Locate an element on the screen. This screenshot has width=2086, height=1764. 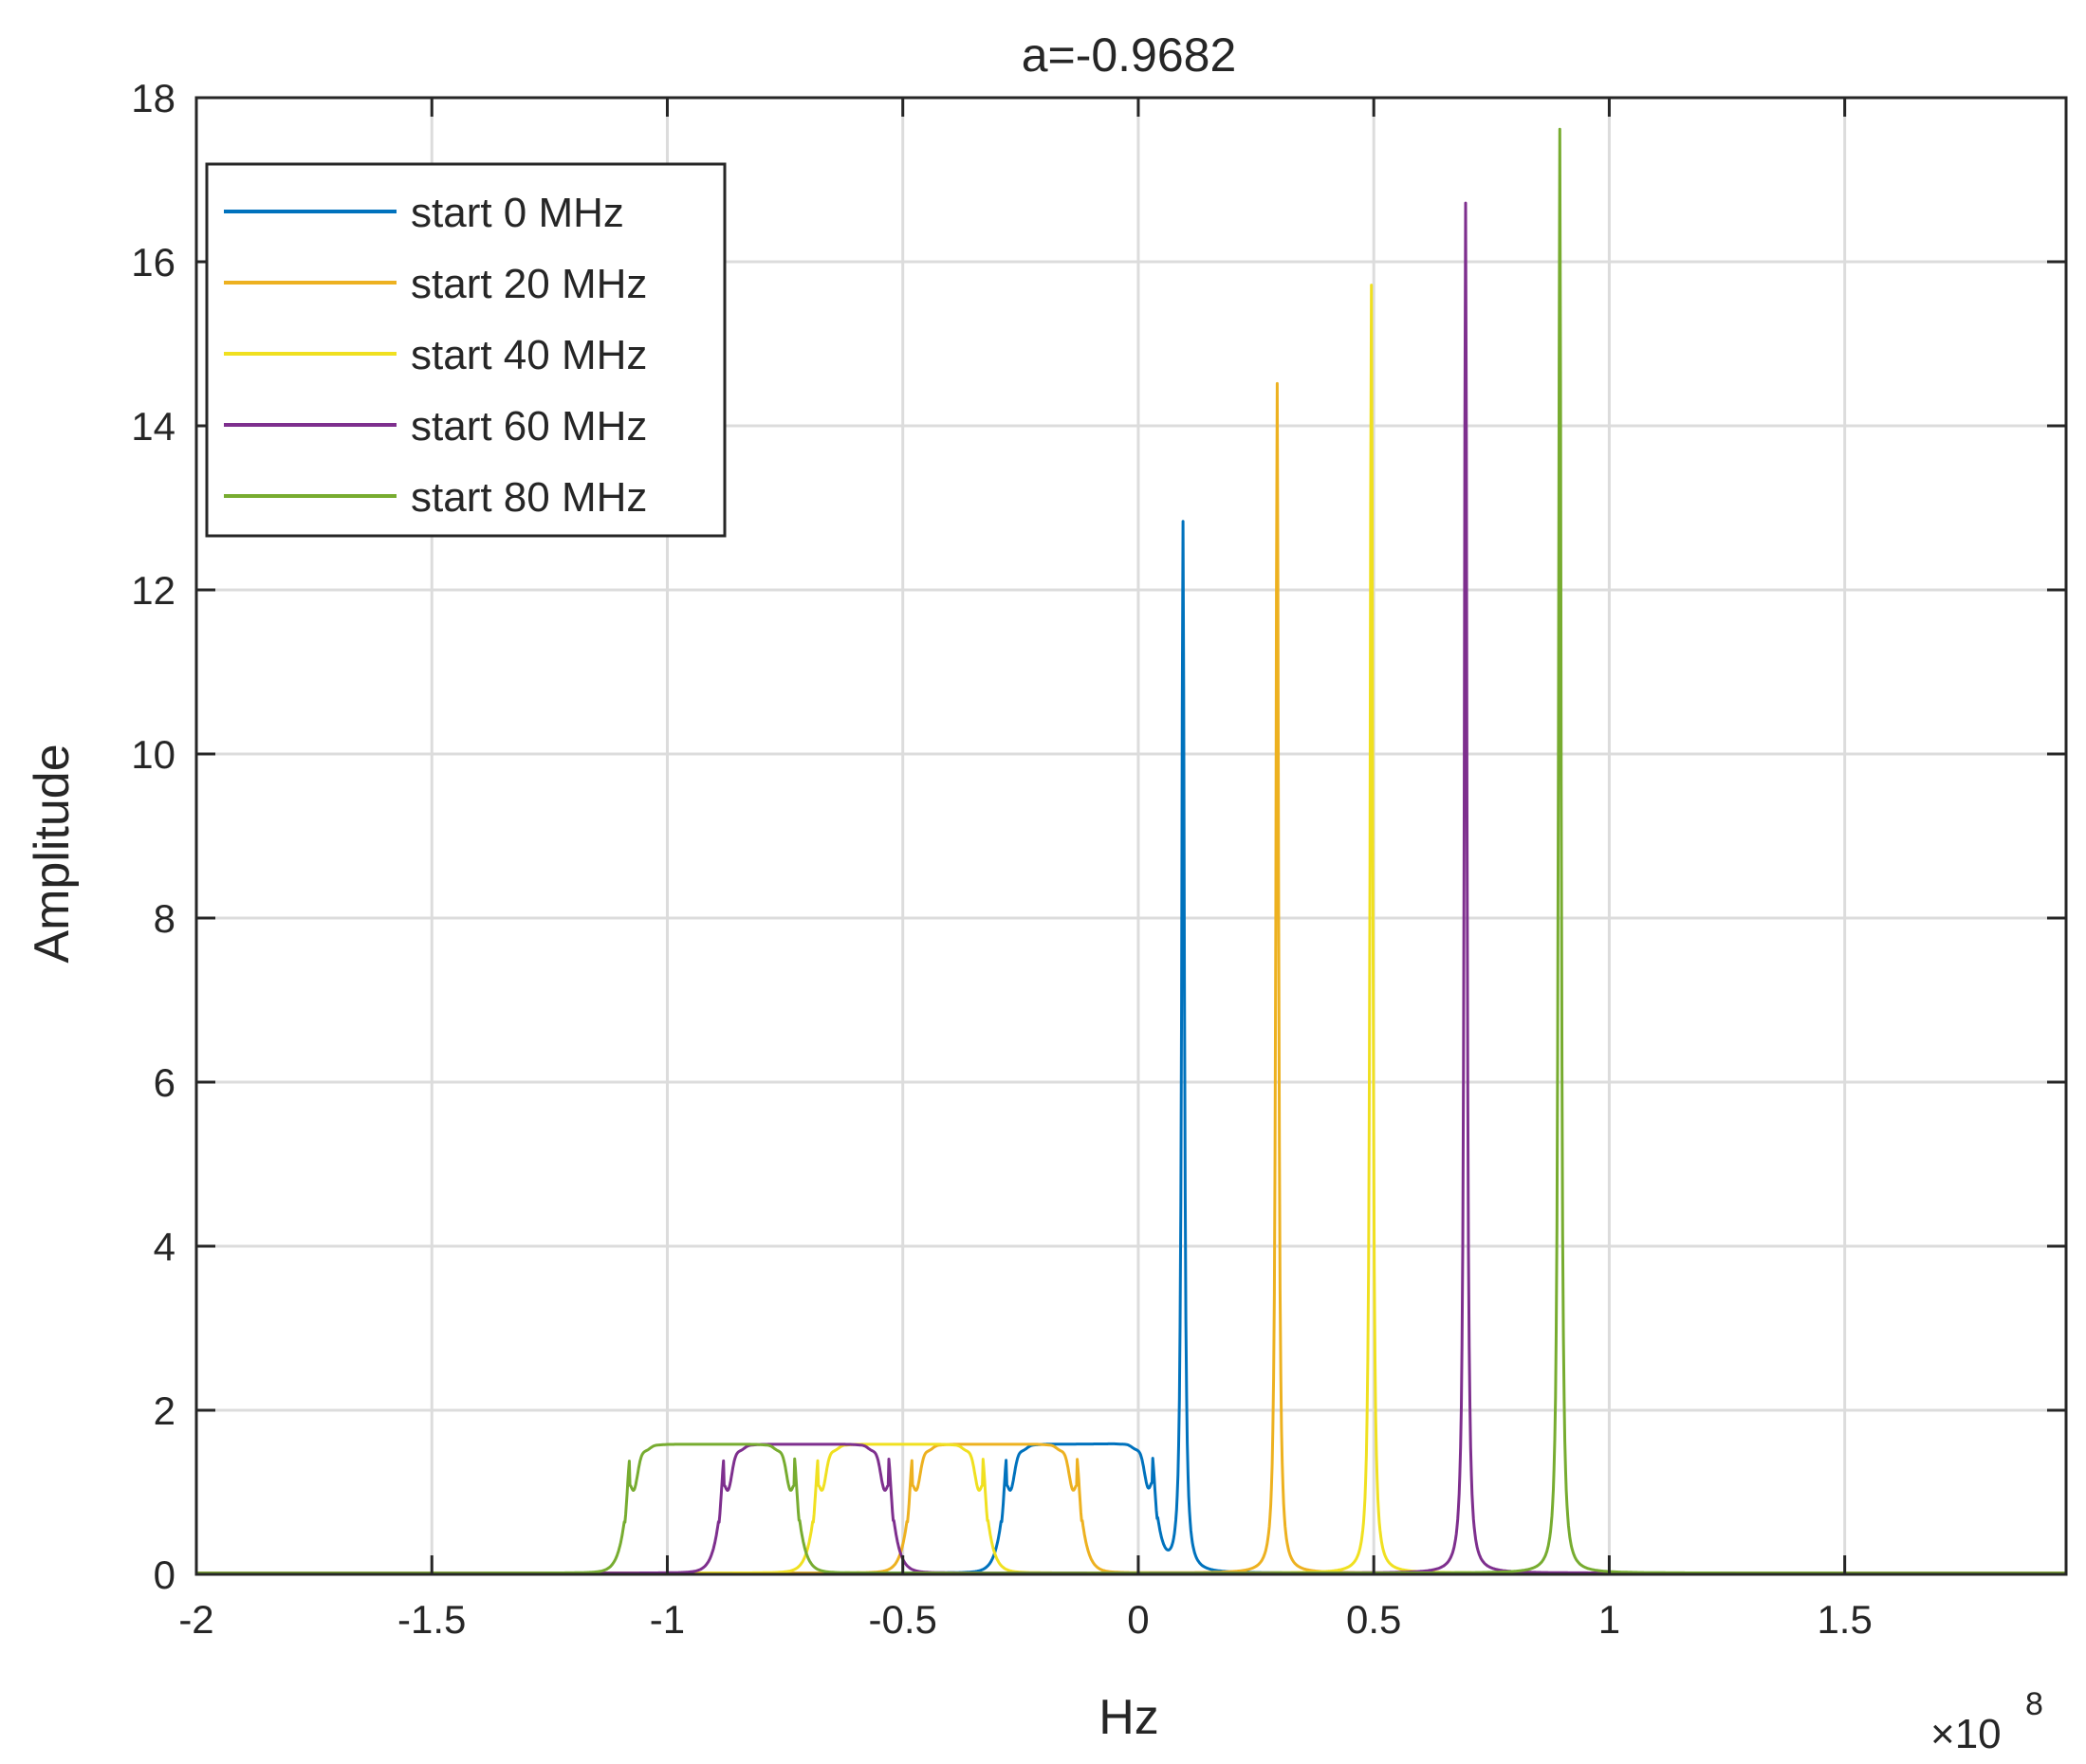
x-tick-label: 1 is located at coordinates (1609, 1620).